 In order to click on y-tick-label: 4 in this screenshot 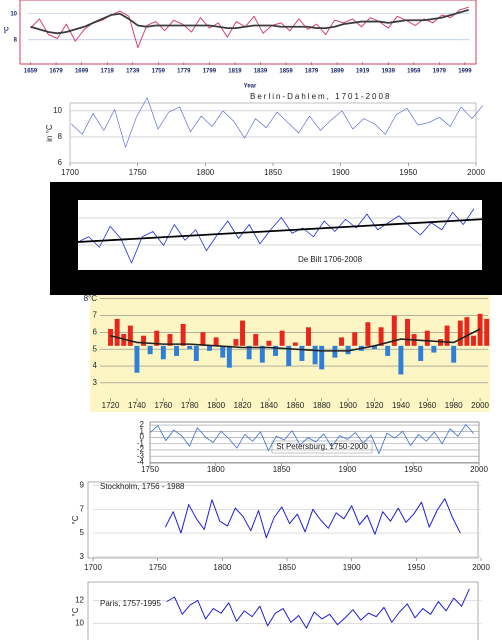, I will do `click(95, 365)`.